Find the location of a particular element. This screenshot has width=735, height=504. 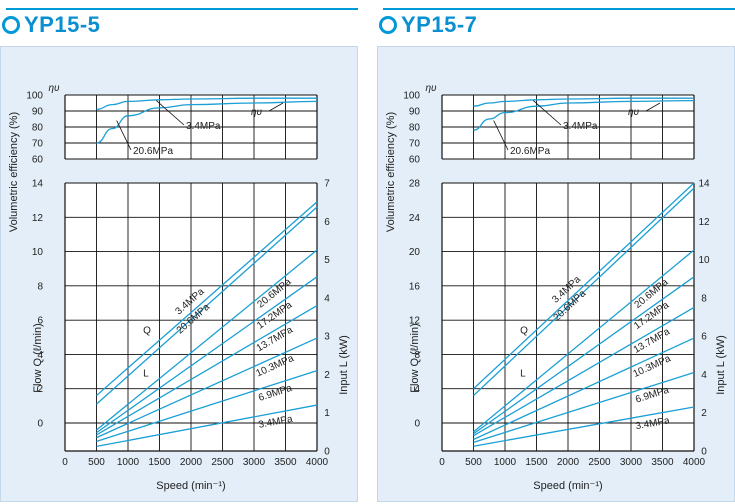

flow-tick-label: 16 is located at coordinates (415, 286).